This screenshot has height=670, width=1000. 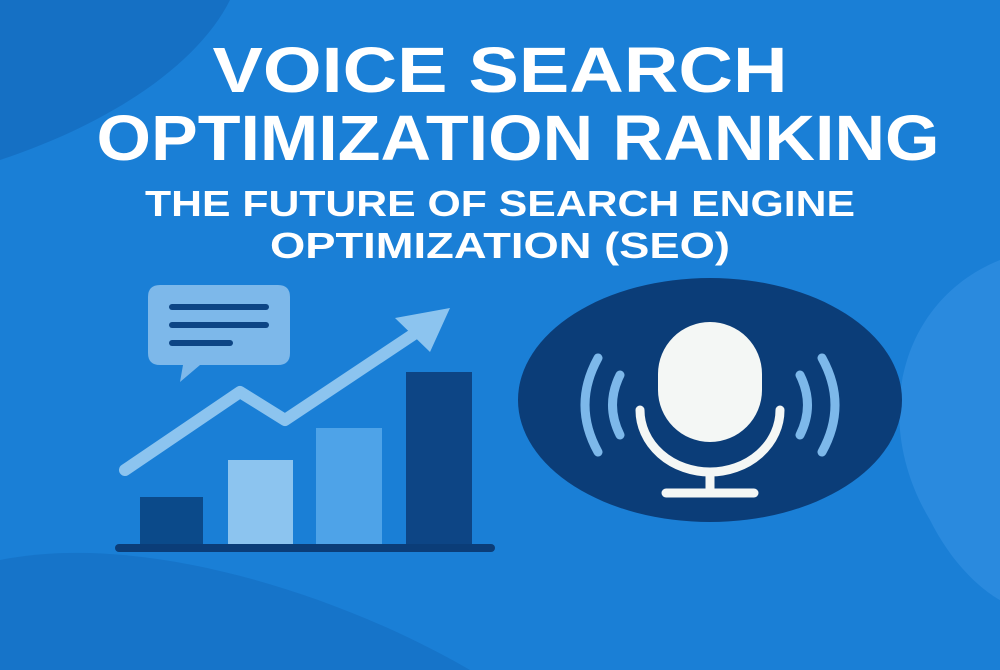 What do you see at coordinates (422, 330) in the screenshot?
I see `trend-arrowhead` at bounding box center [422, 330].